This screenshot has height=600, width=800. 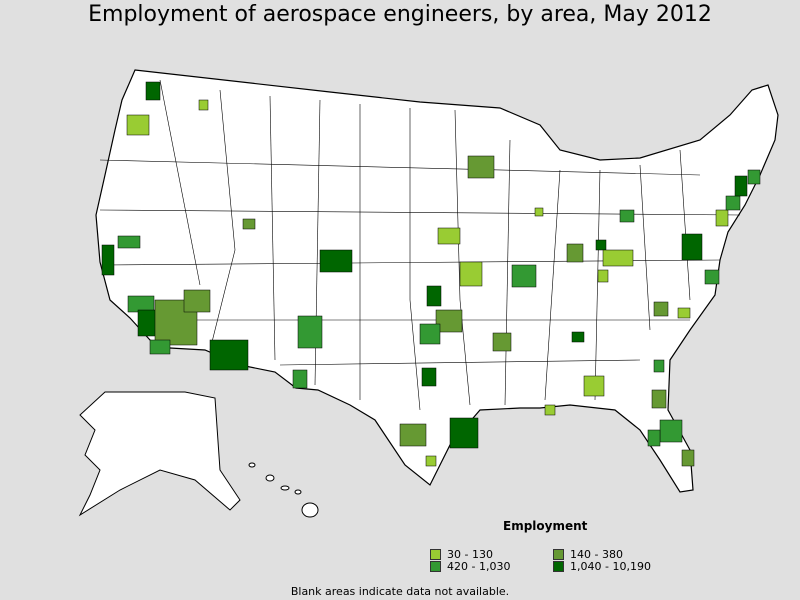 I want to click on area-chicago, so click(x=539, y=212).